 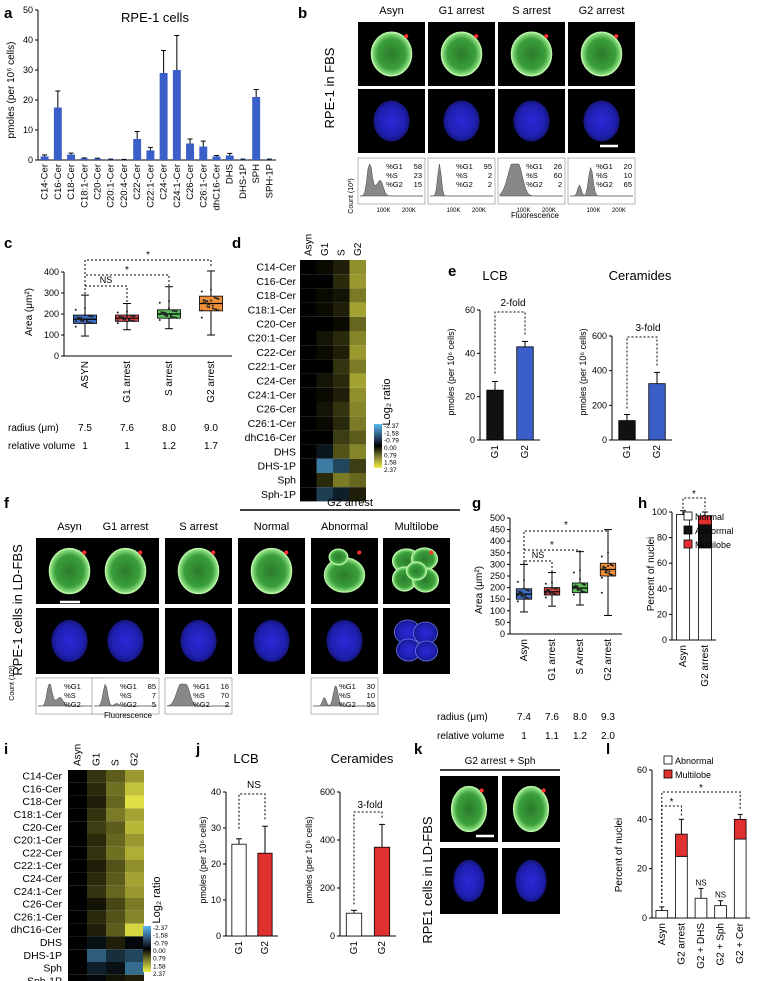 What do you see at coordinates (148, 437) in the screenshot?
I see `panel-c-table: 7.5 7.6 8.0 9.0 1 1 1.2 1.7` at bounding box center [148, 437].